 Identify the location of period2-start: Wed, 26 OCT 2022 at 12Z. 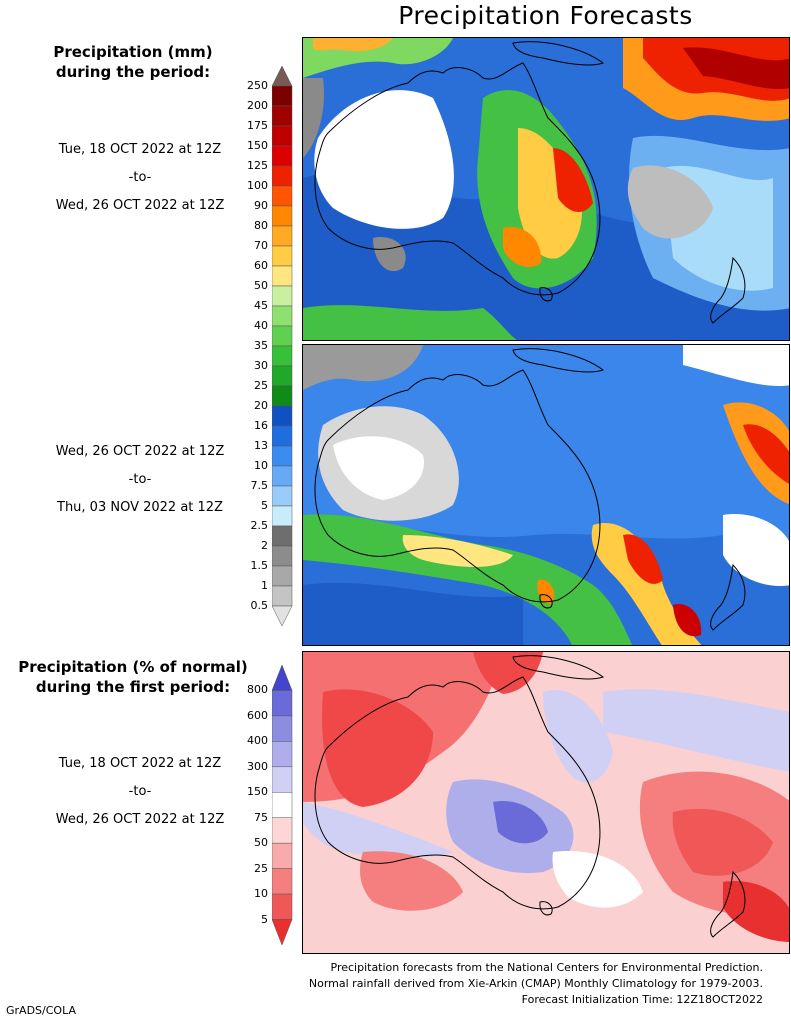
(140, 451).